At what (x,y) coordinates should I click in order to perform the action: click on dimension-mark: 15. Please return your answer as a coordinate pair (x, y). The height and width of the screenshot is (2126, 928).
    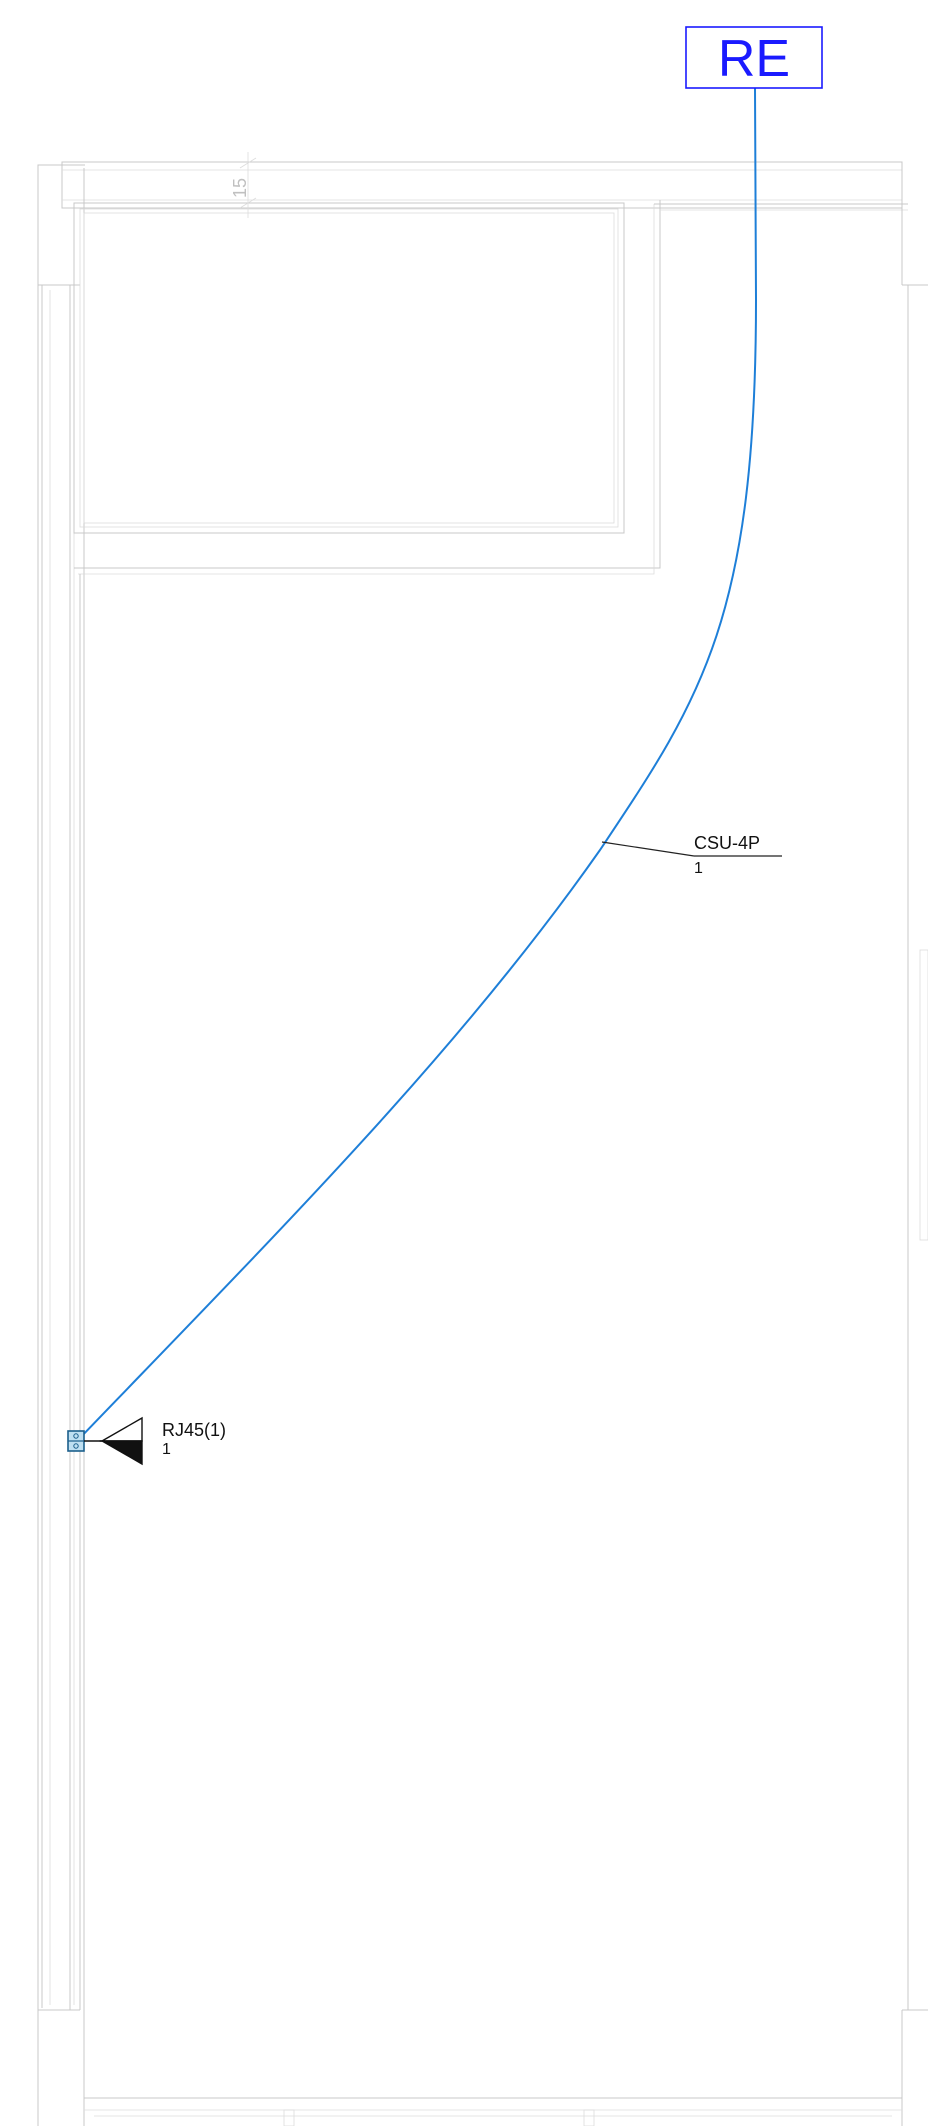
    Looking at the image, I should click on (243, 185).